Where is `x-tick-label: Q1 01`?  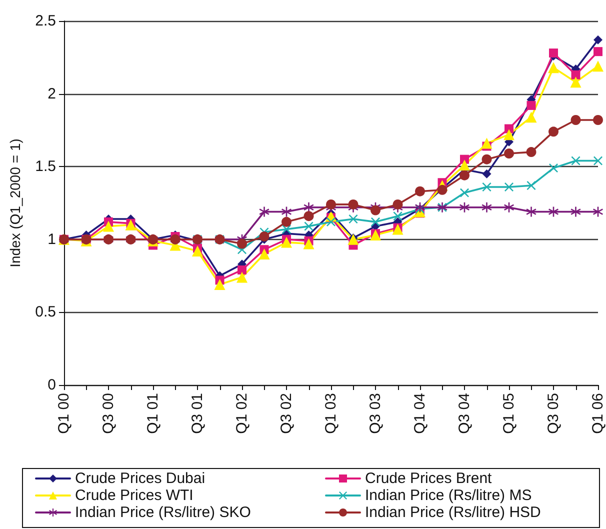 x-tick-label: Q1 01 is located at coordinates (153, 413).